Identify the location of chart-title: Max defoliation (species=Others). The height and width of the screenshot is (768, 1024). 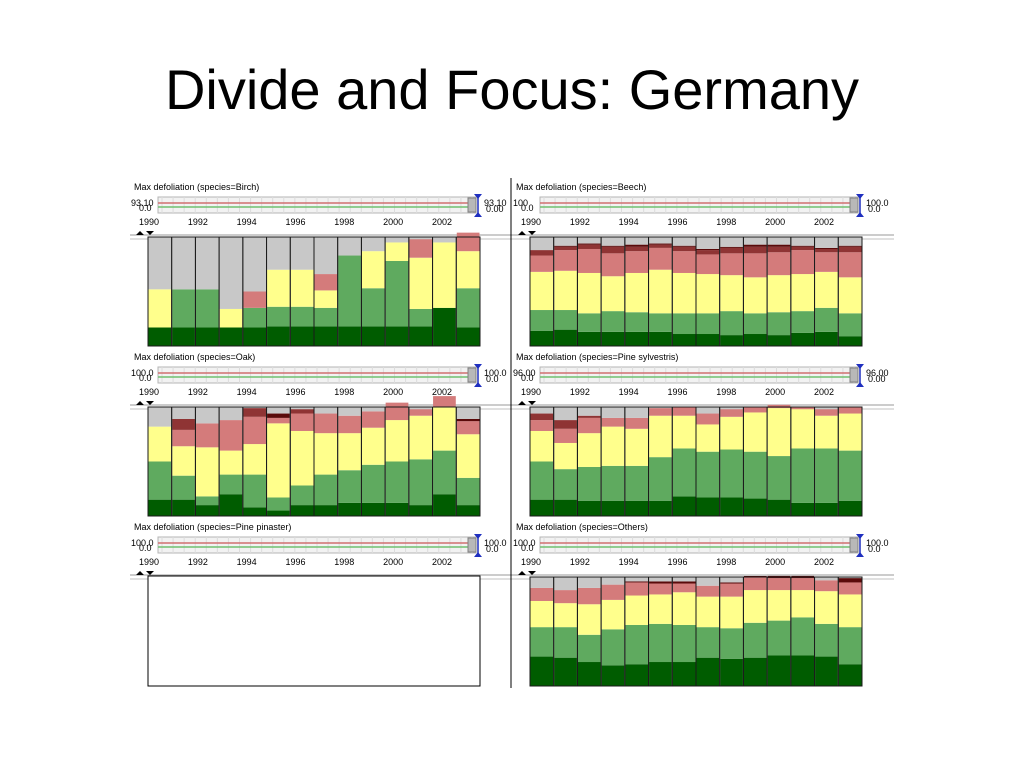
(582, 527).